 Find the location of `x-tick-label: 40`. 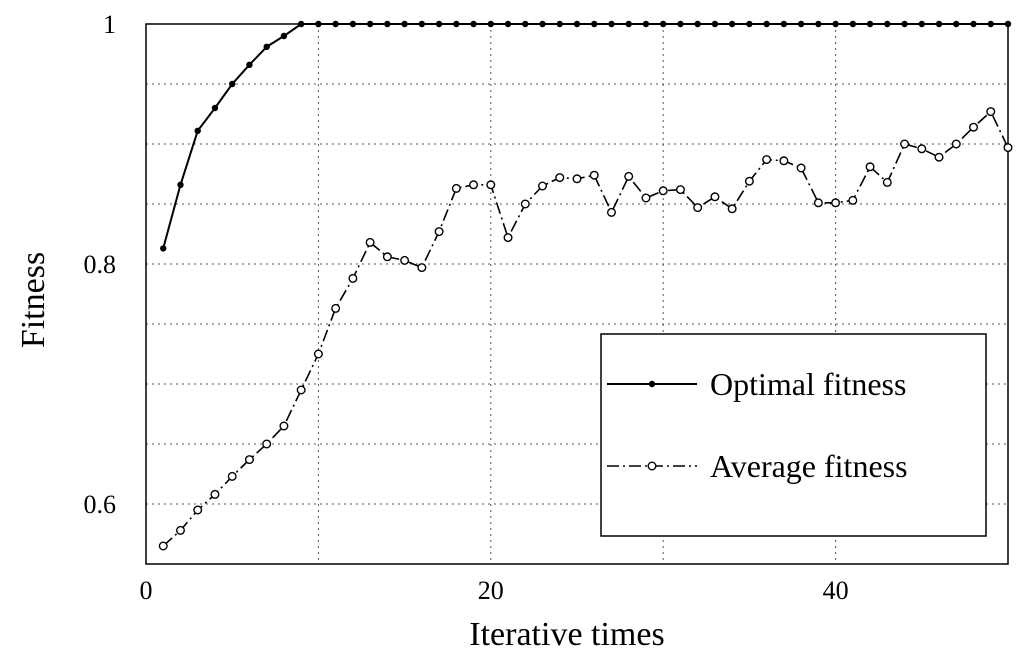

x-tick-label: 40 is located at coordinates (836, 590).